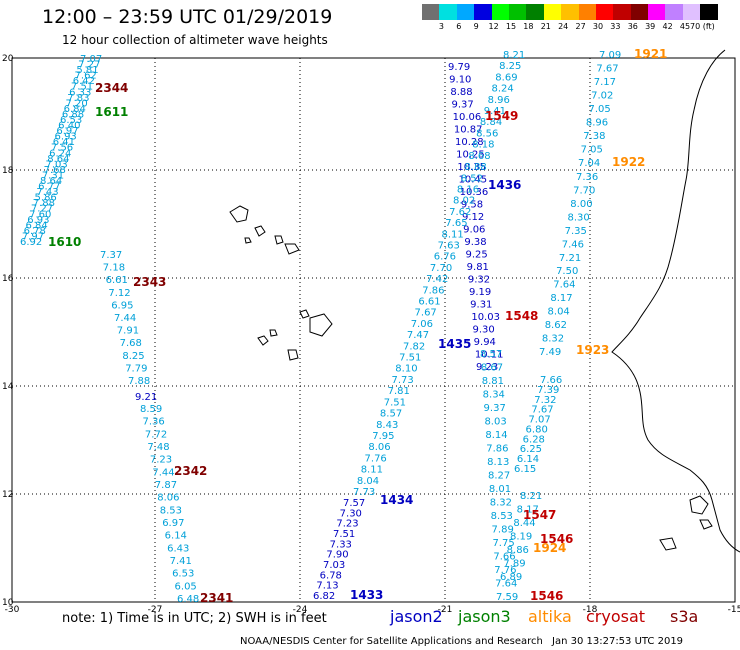  Describe the element at coordinates (136, 368) in the screenshot. I see `wave-height-value: 7.79` at that location.